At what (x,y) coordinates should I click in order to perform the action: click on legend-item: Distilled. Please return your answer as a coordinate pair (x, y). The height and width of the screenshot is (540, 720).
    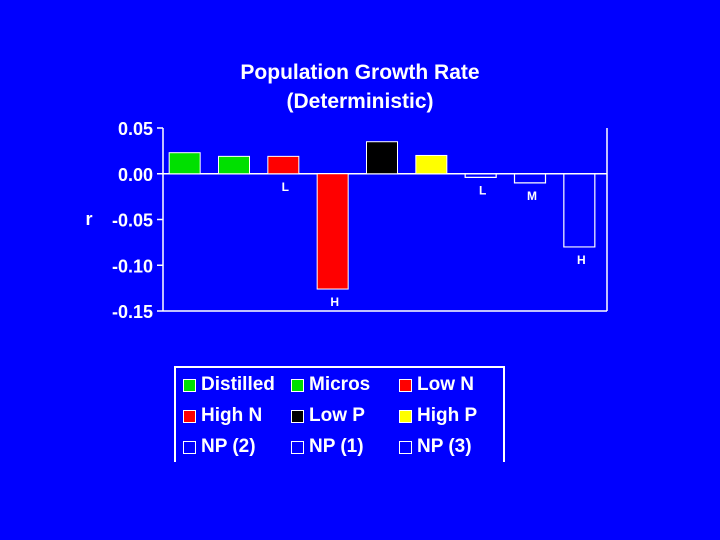
    Looking at the image, I should click on (229, 385).